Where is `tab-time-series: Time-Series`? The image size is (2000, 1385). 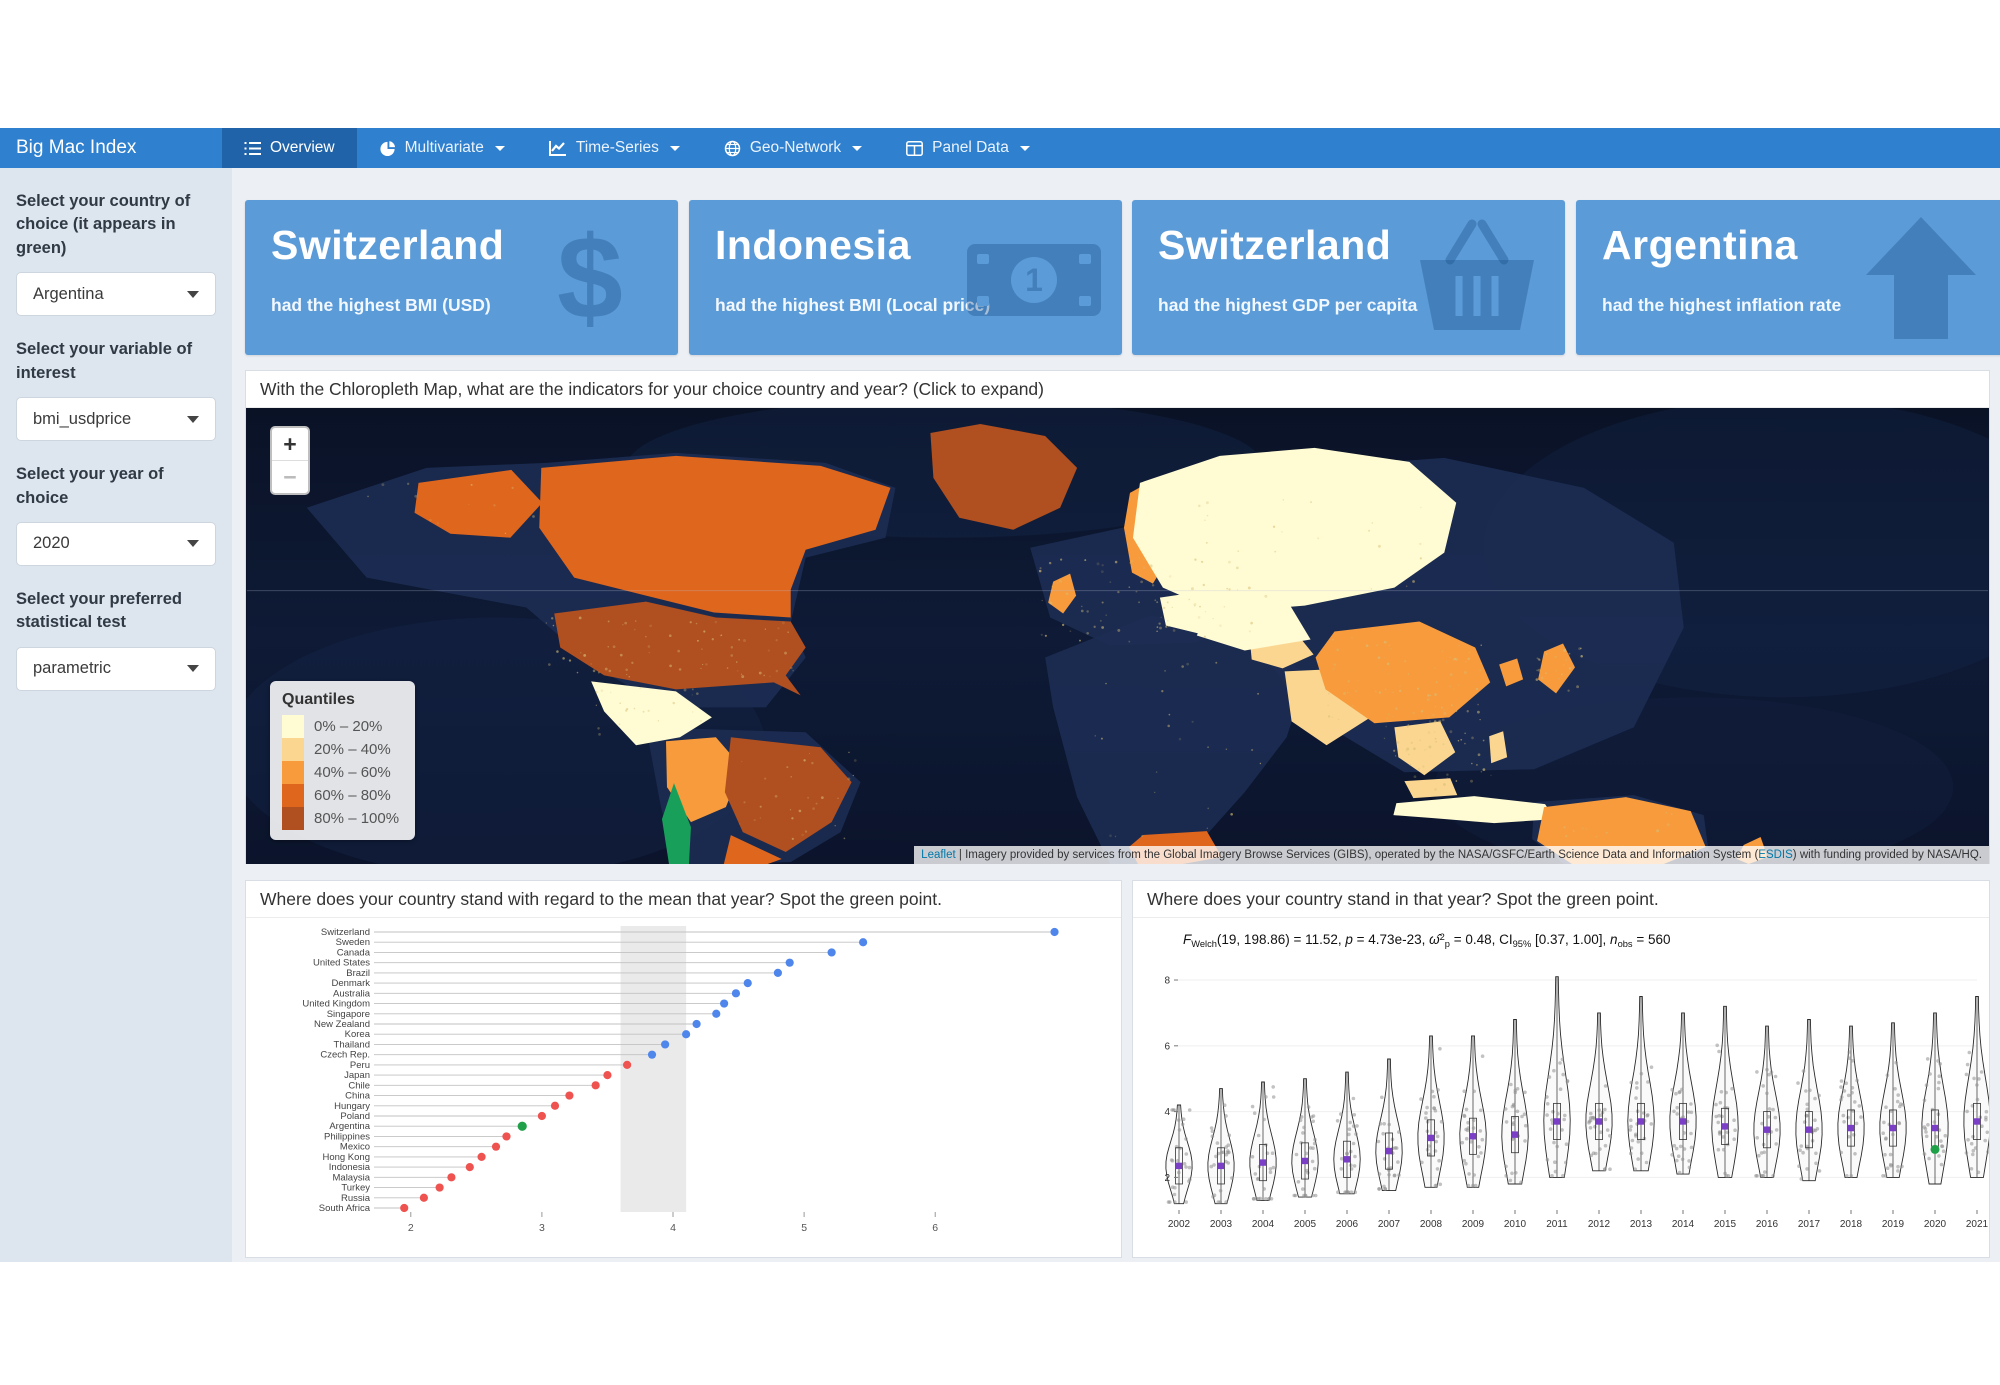
tab-time-series: Time-Series is located at coordinates (614, 148).